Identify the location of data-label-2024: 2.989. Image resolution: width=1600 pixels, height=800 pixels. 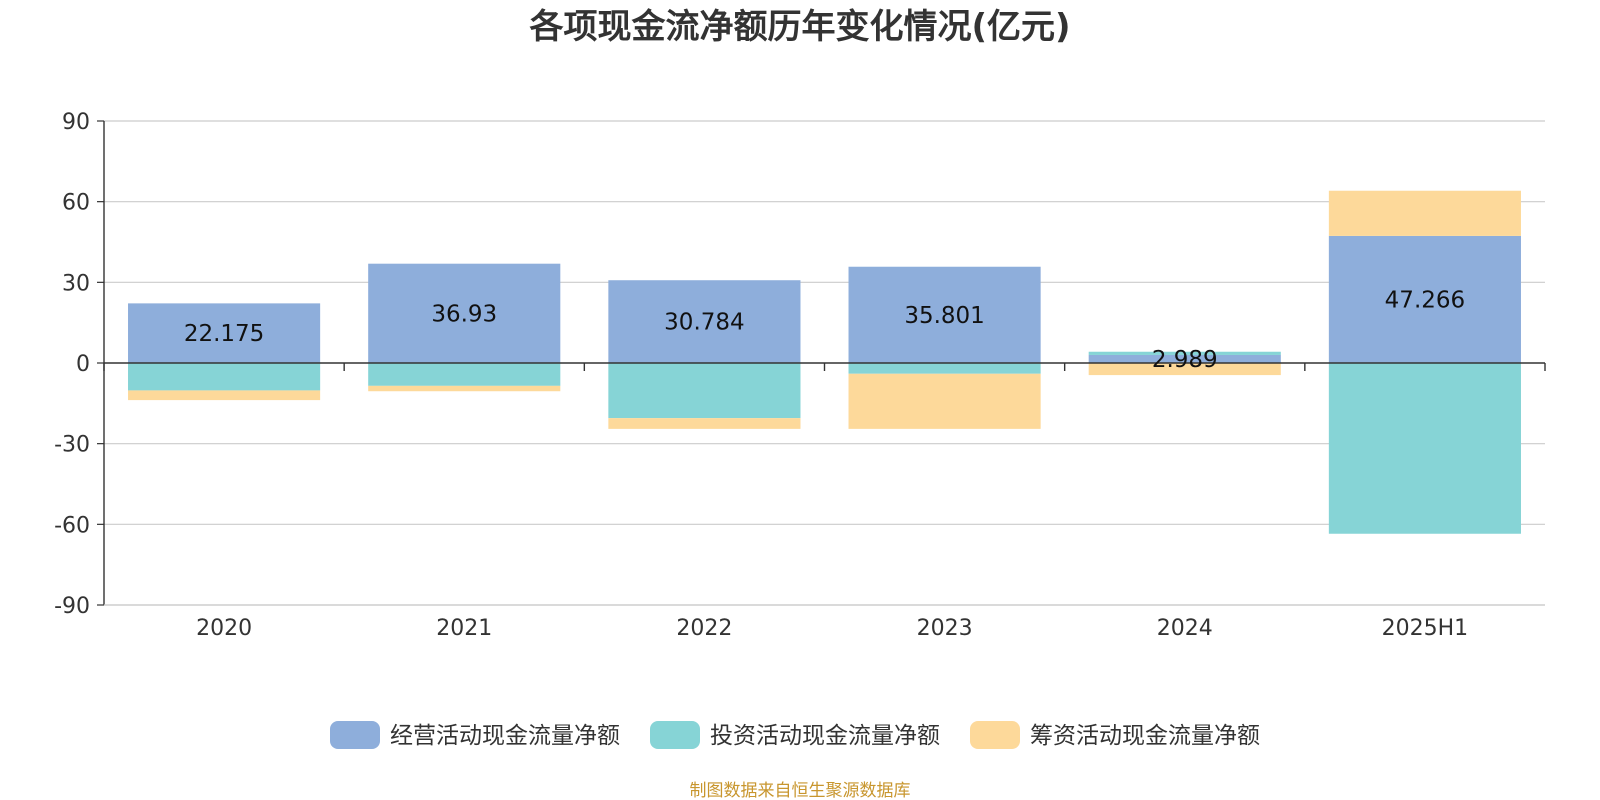
(1185, 360).